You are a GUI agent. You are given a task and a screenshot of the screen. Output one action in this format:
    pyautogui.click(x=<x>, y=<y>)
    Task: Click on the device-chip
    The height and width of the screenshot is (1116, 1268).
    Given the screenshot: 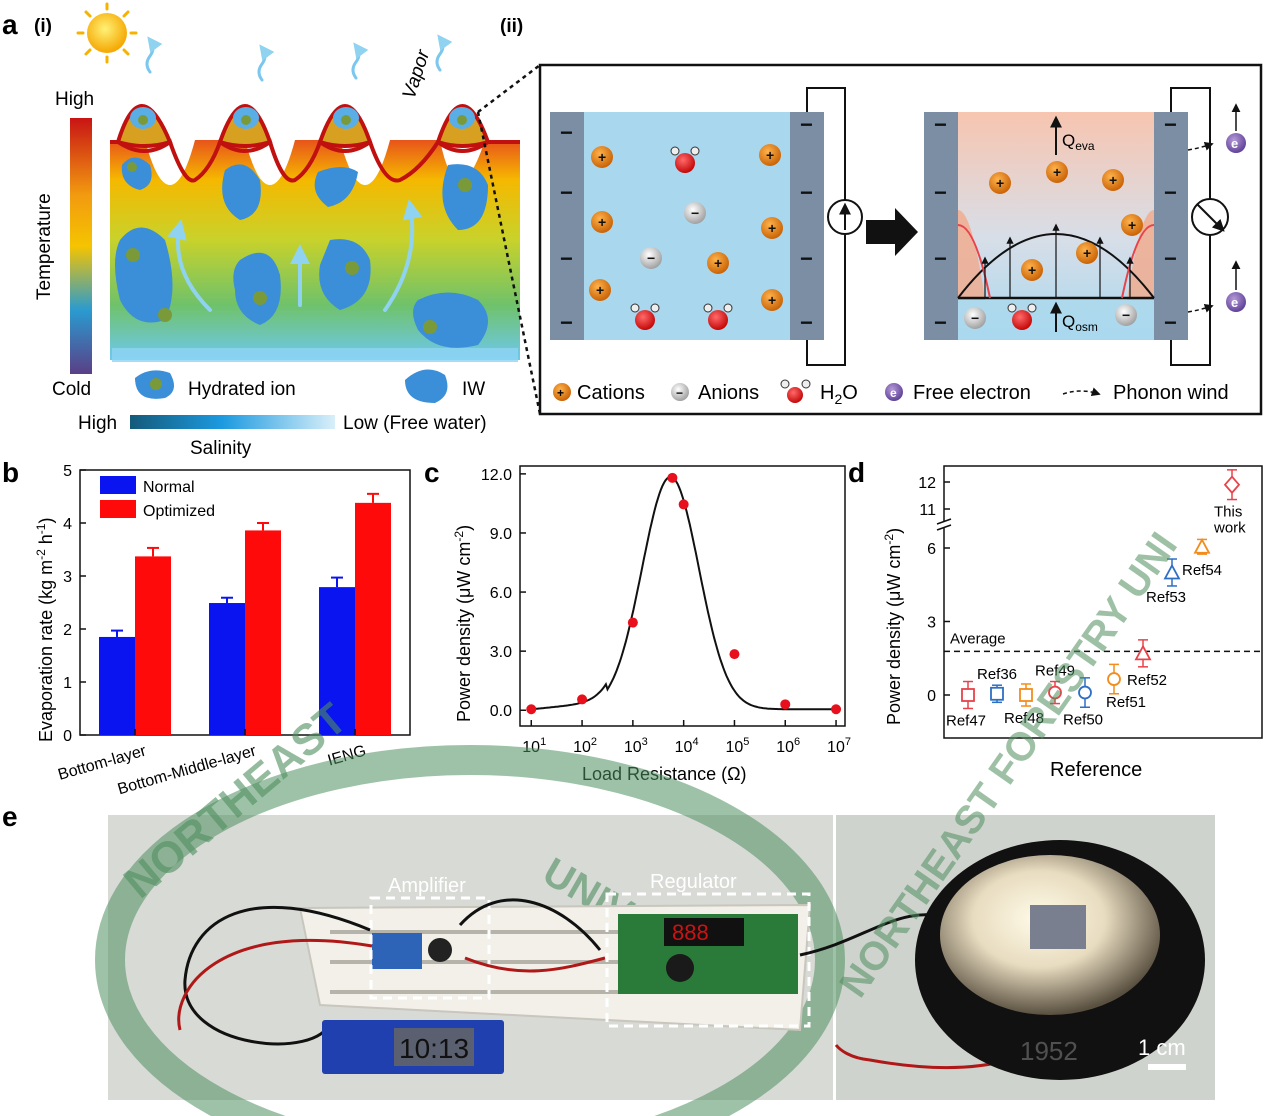 What is the action you would take?
    pyautogui.click(x=1058, y=927)
    